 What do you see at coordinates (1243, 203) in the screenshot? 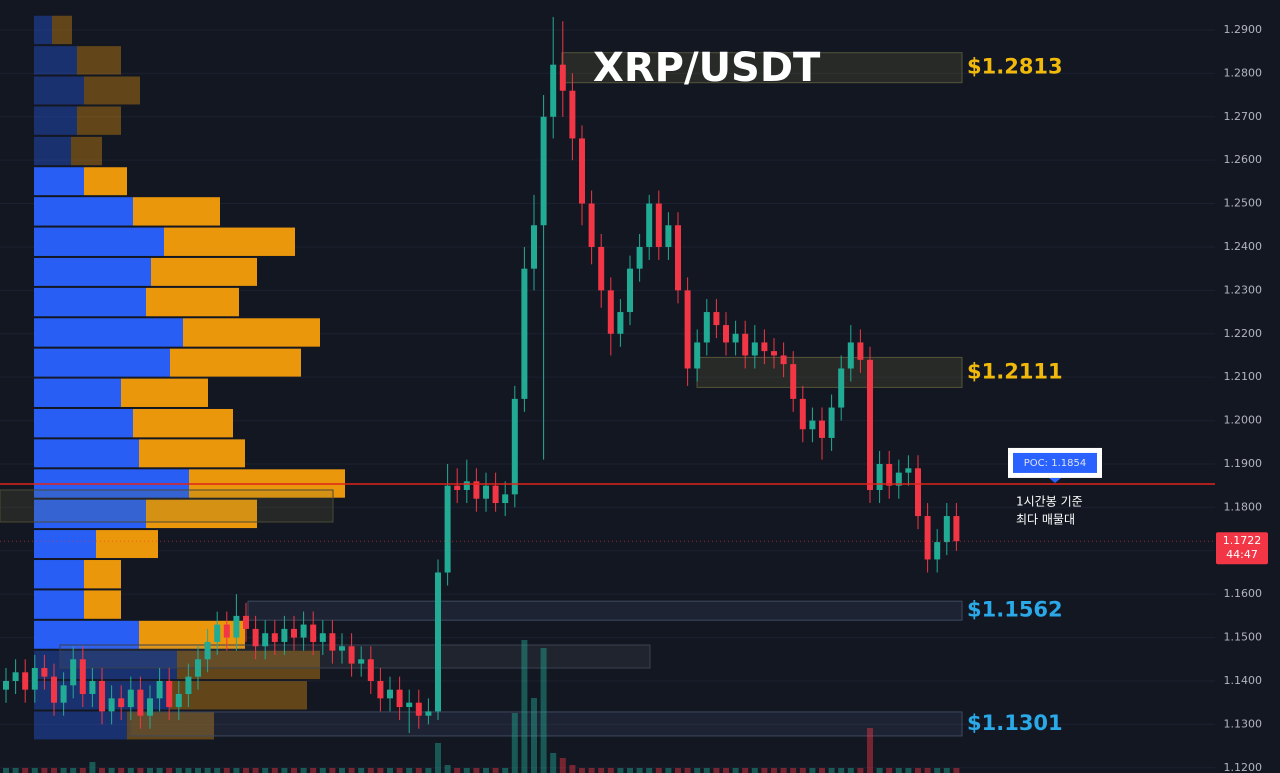
I see `y-tick-label: 1.2500` at bounding box center [1243, 203].